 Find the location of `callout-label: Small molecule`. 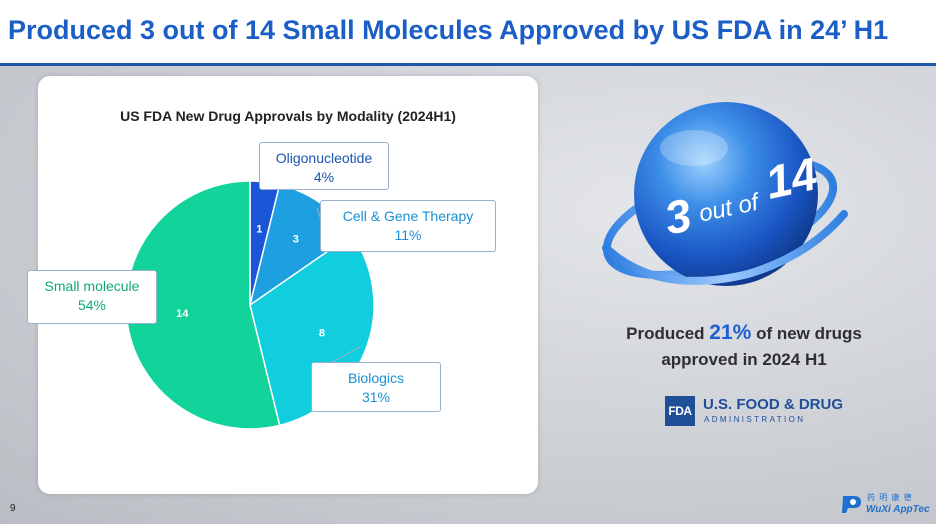

callout-label: Small molecule is located at coordinates (92, 286).